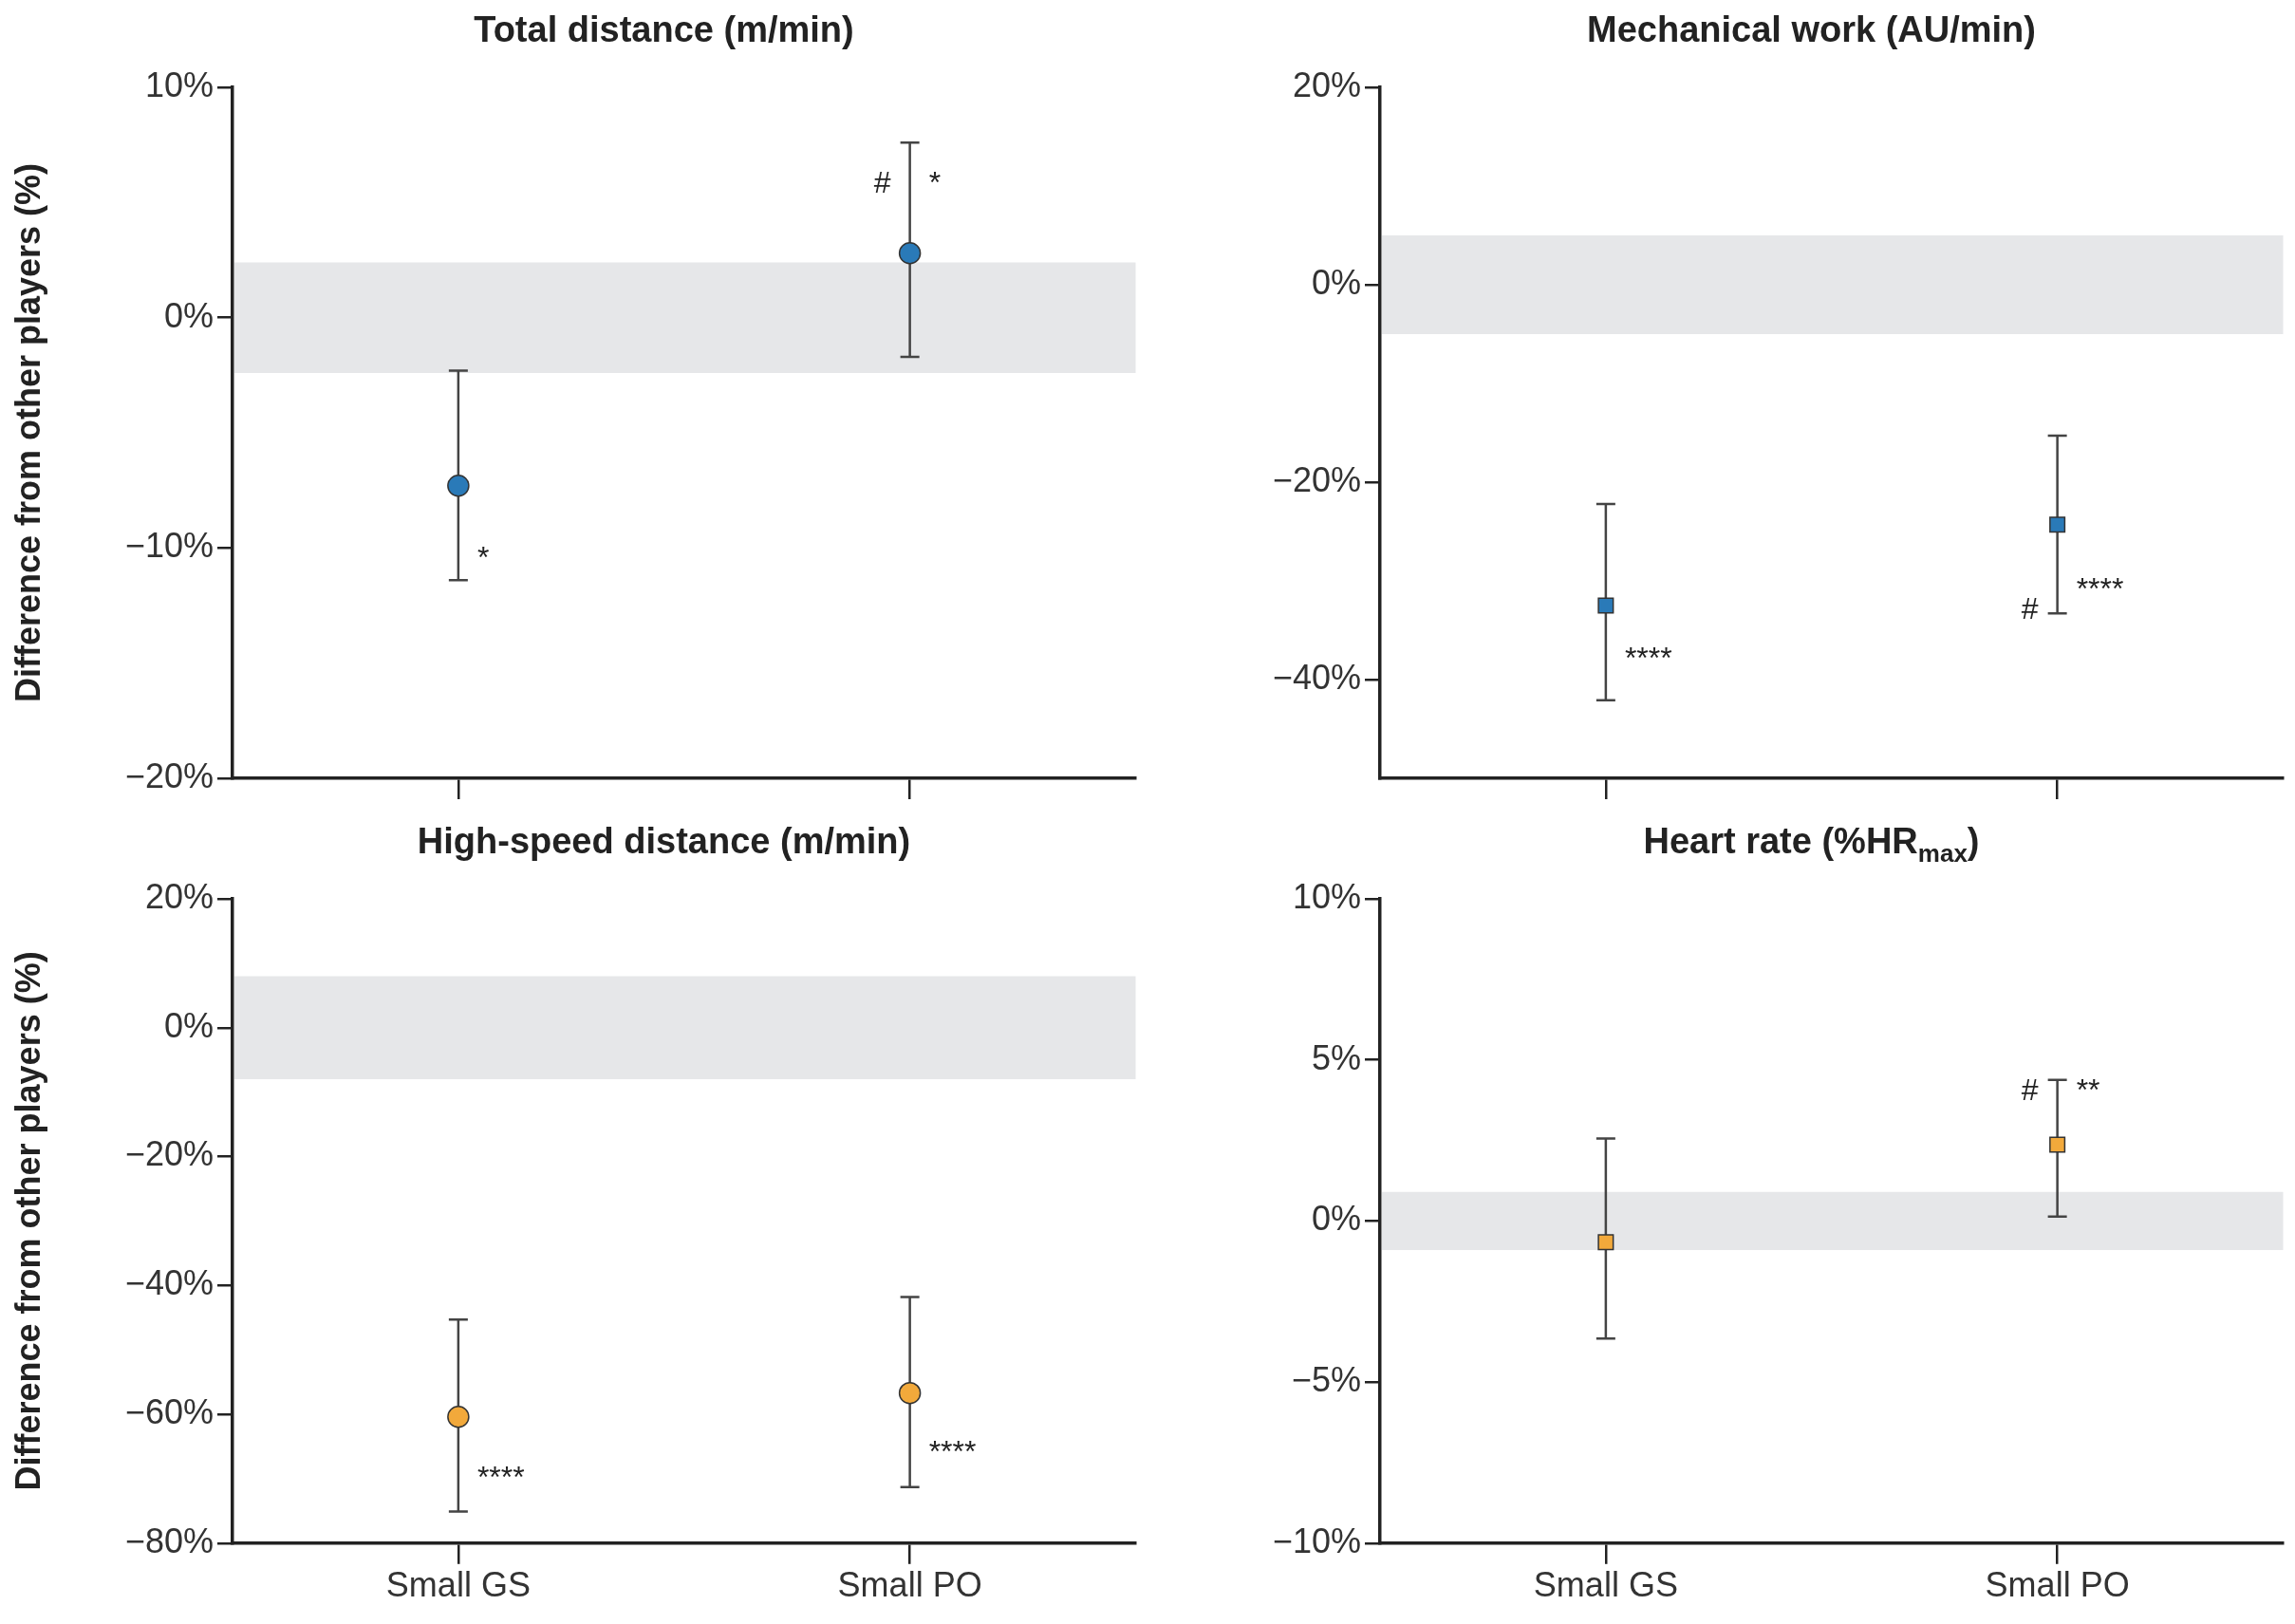 The height and width of the screenshot is (1624, 2295). Describe the element at coordinates (2088, 1090) in the screenshot. I see `annotation: **` at that location.